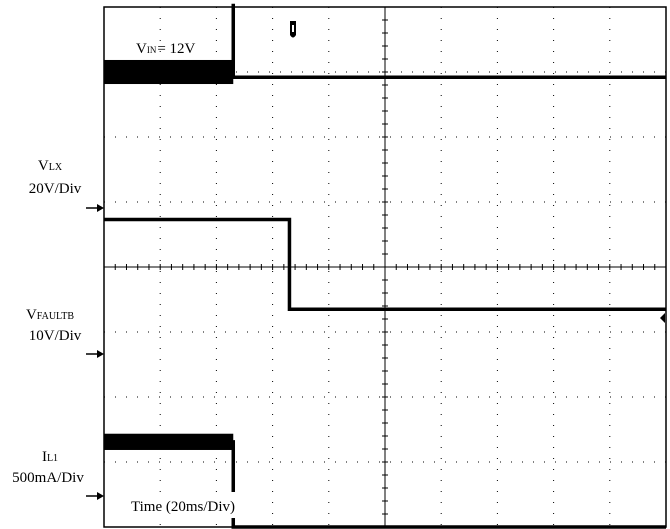  Describe the element at coordinates (55, 189) in the screenshot. I see `channel-1-scale: 20V/Div` at that location.